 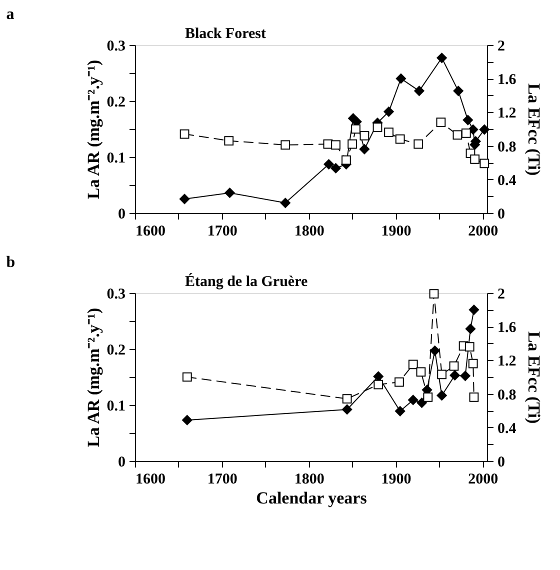 What do you see at coordinates (10, 14) in the screenshot?
I see `text: a` at bounding box center [10, 14].